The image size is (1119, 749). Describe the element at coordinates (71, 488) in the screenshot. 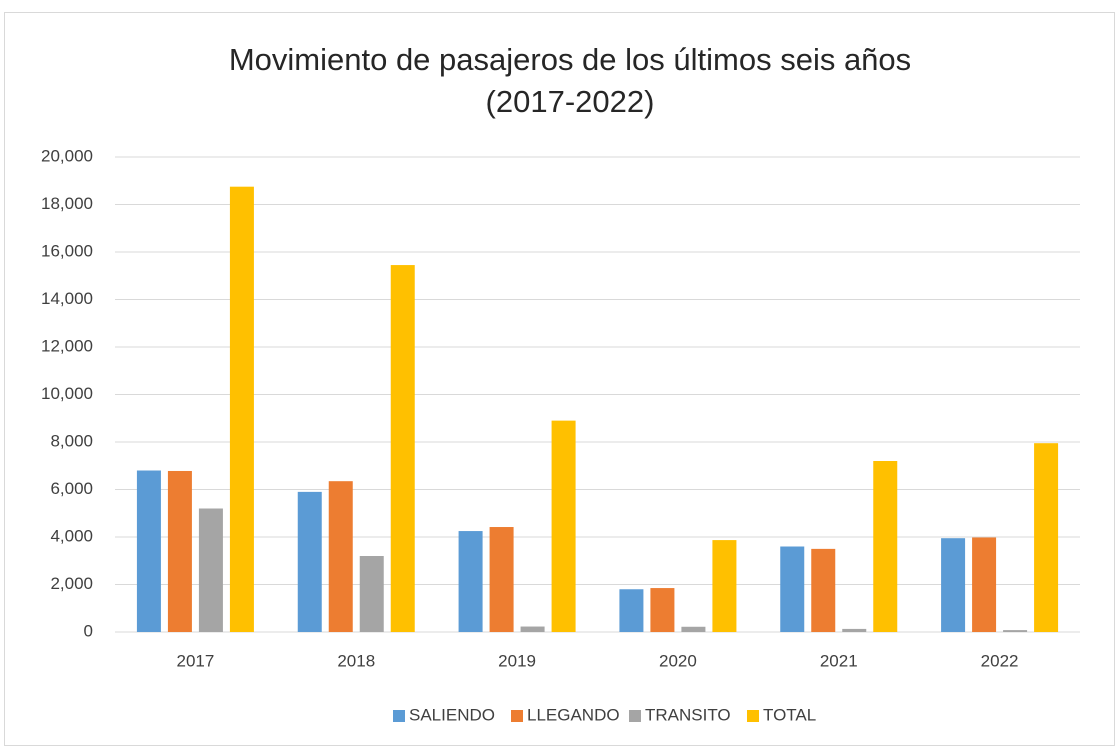

I see `y-tick-label: 6,000` at that location.